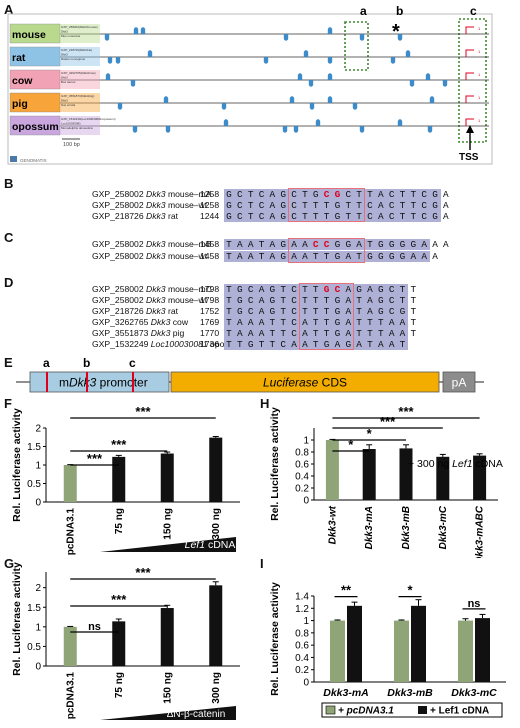  I want to click on x-tick-label: 150 ng, so click(167, 524).